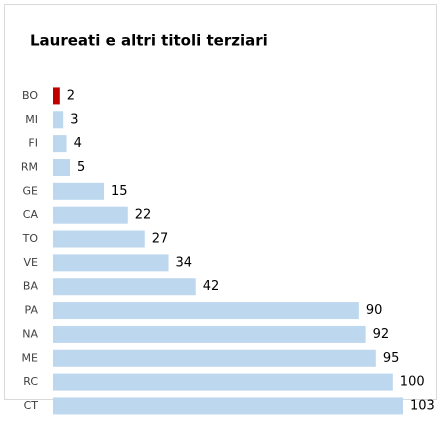  Describe the element at coordinates (33, 143) in the screenshot. I see `y-tick-label: FI` at that location.